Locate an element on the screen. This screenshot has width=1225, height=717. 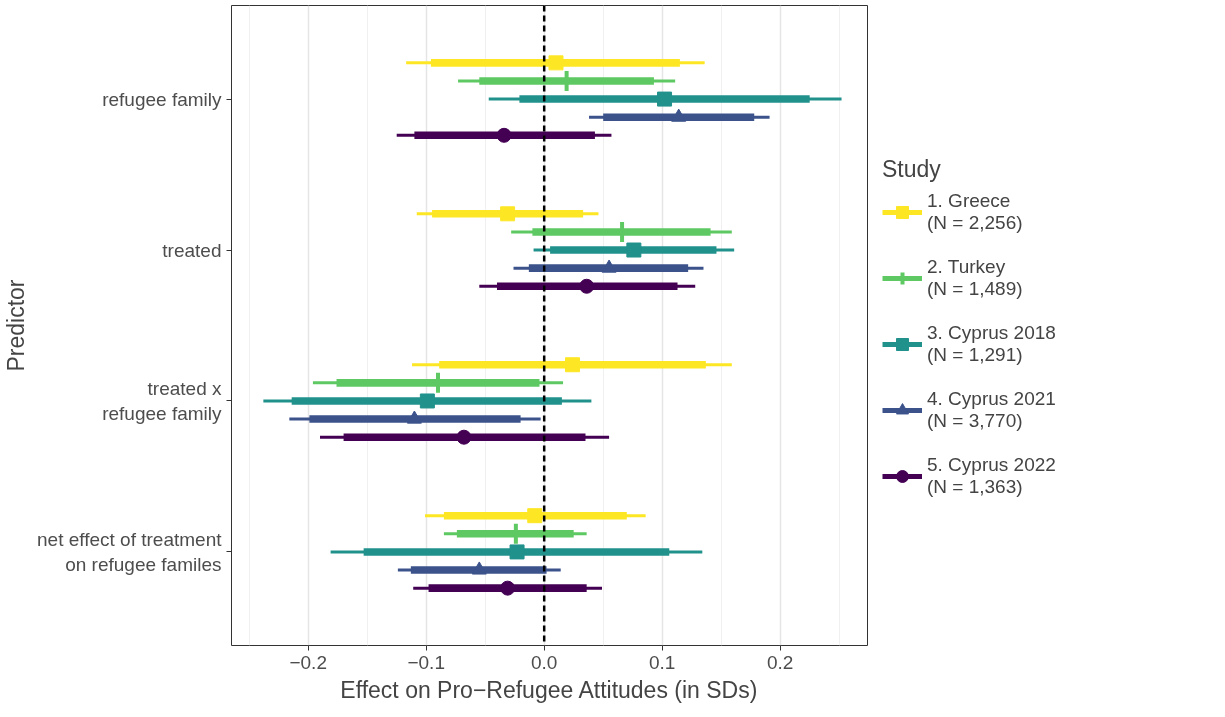
y-tick-label: treated x refugee family is located at coordinates (162, 401).